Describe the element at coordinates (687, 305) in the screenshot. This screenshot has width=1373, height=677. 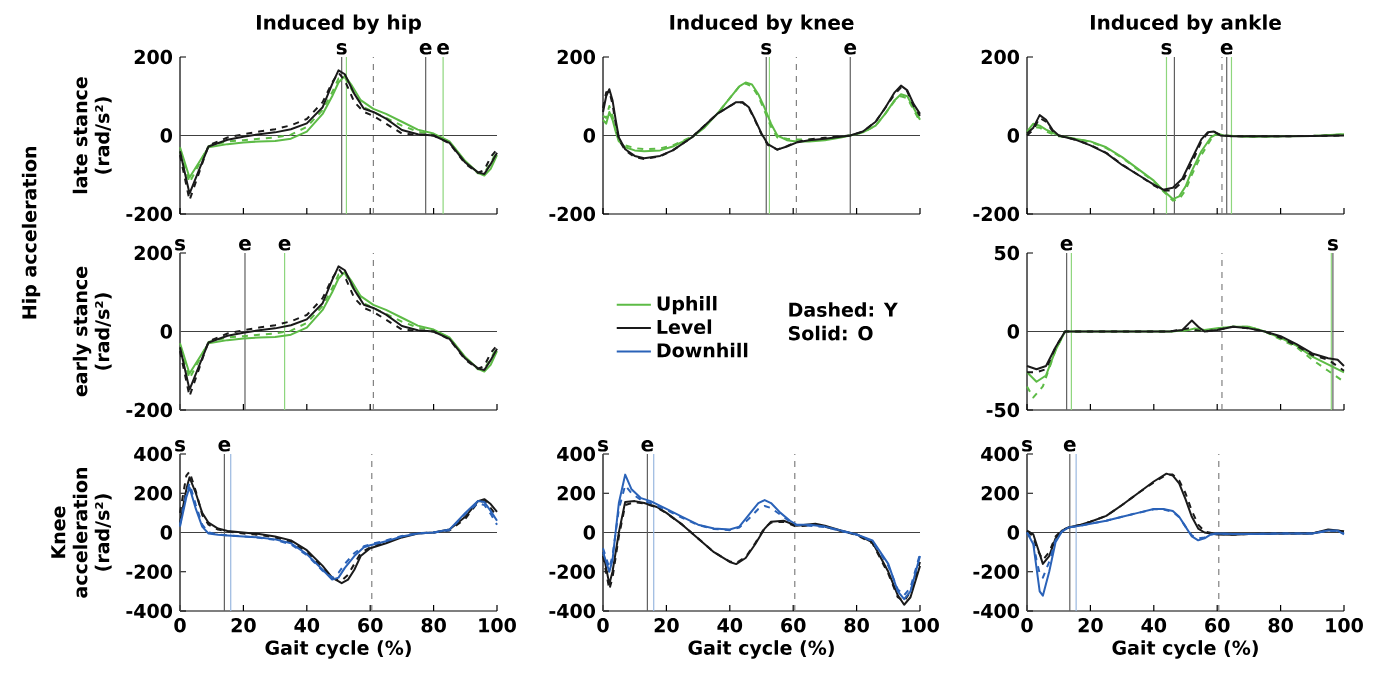
I see `legend-label: Uphill` at that location.